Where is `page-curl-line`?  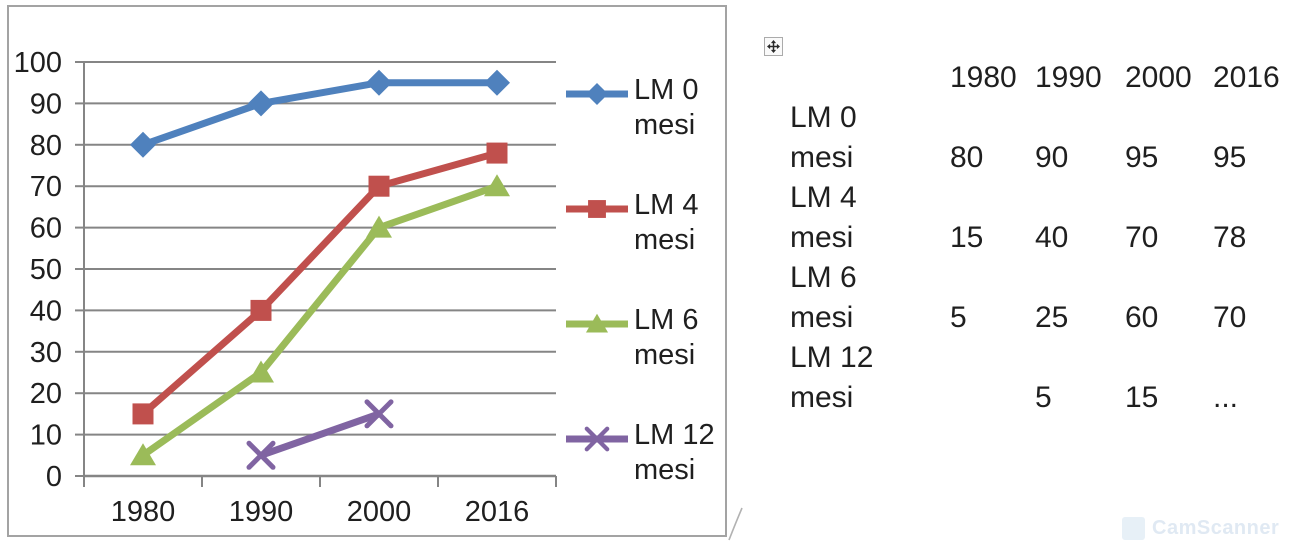 page-curl-line is located at coordinates (735, 524).